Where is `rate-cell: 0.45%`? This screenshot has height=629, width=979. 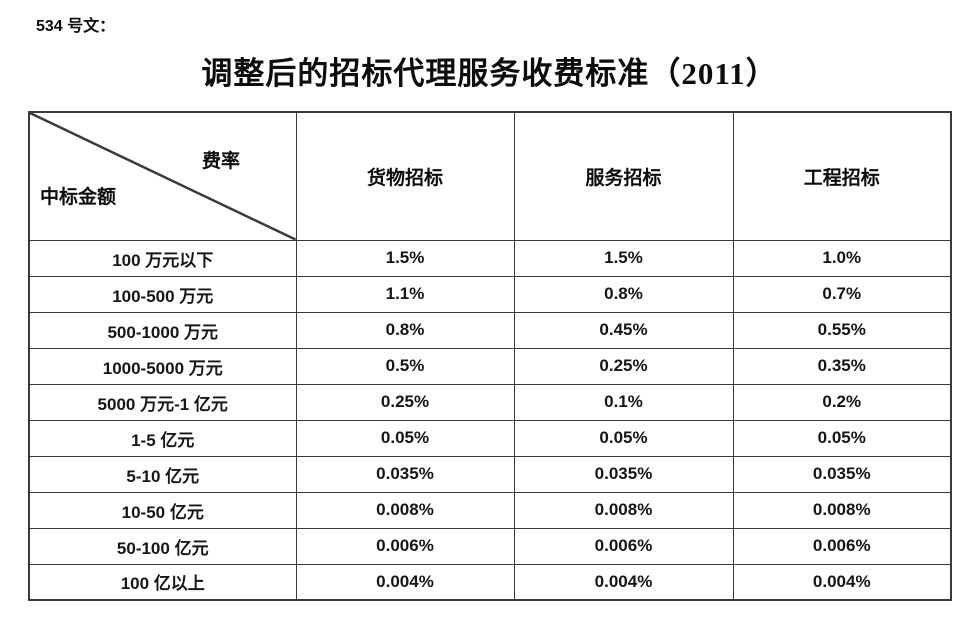
rate-cell: 0.45% is located at coordinates (623, 330).